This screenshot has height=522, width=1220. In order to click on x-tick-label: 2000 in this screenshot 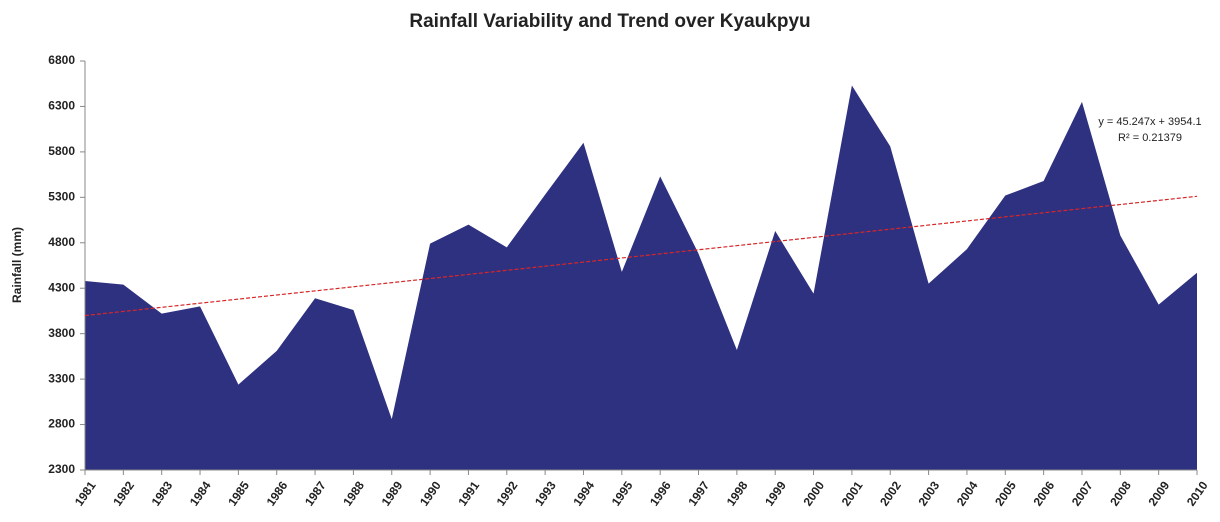, I will do `click(813, 493)`.